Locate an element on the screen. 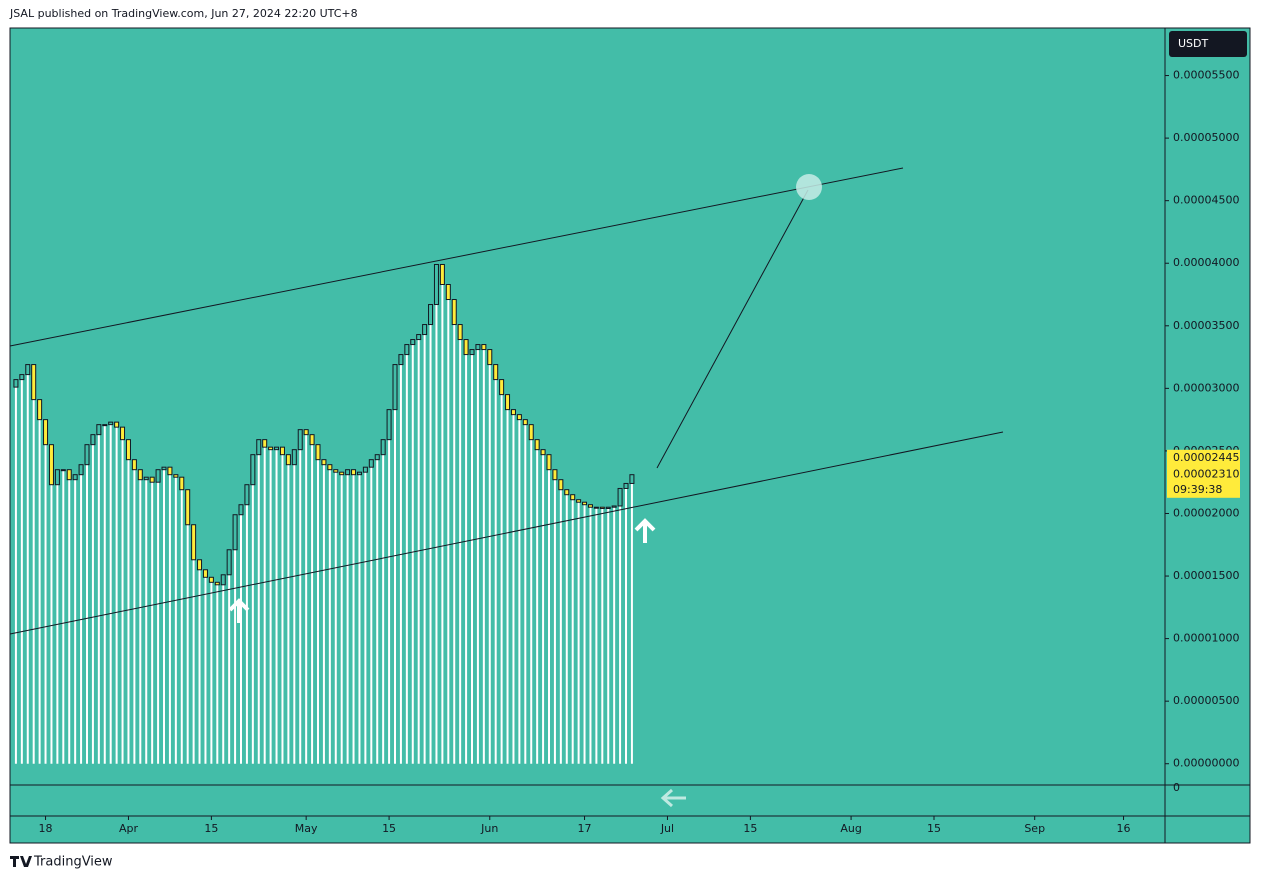 The height and width of the screenshot is (883, 1261). up-arrow is located at coordinates (645, 530).